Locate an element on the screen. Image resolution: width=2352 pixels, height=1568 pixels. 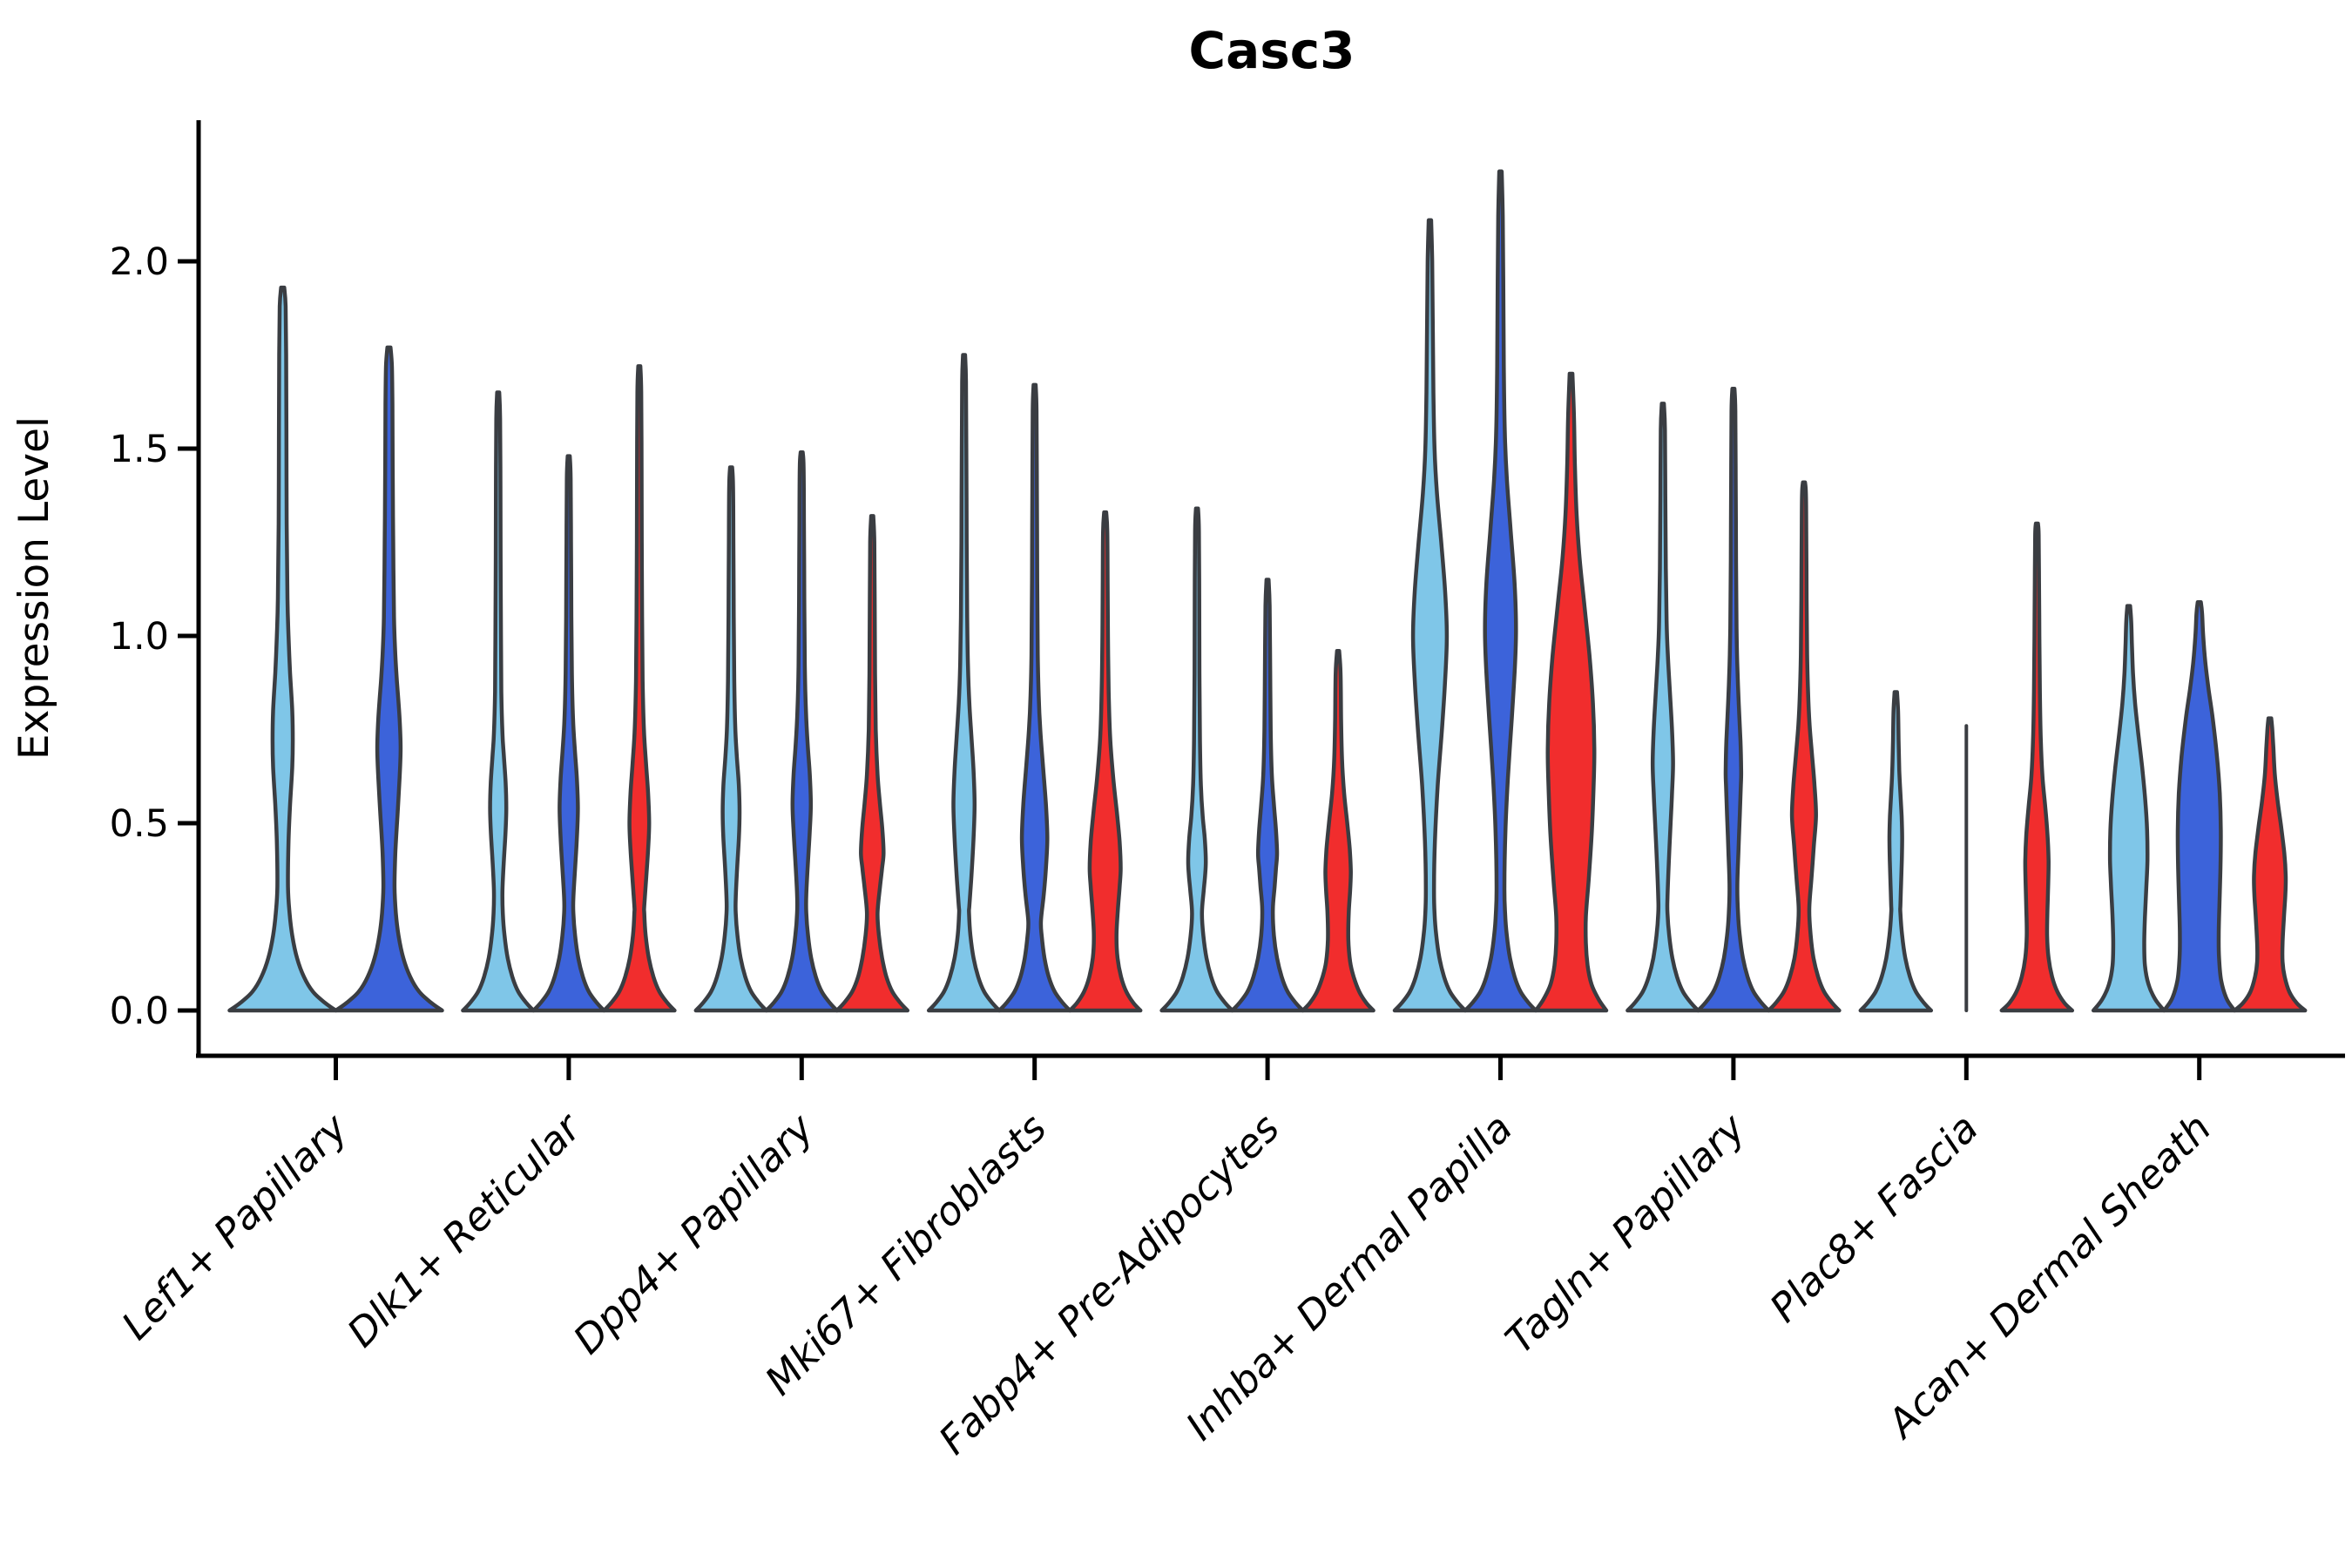
y-tick-labels: 0.0 0.5 1.0 1.5 2.0 is located at coordinates (154, 636).